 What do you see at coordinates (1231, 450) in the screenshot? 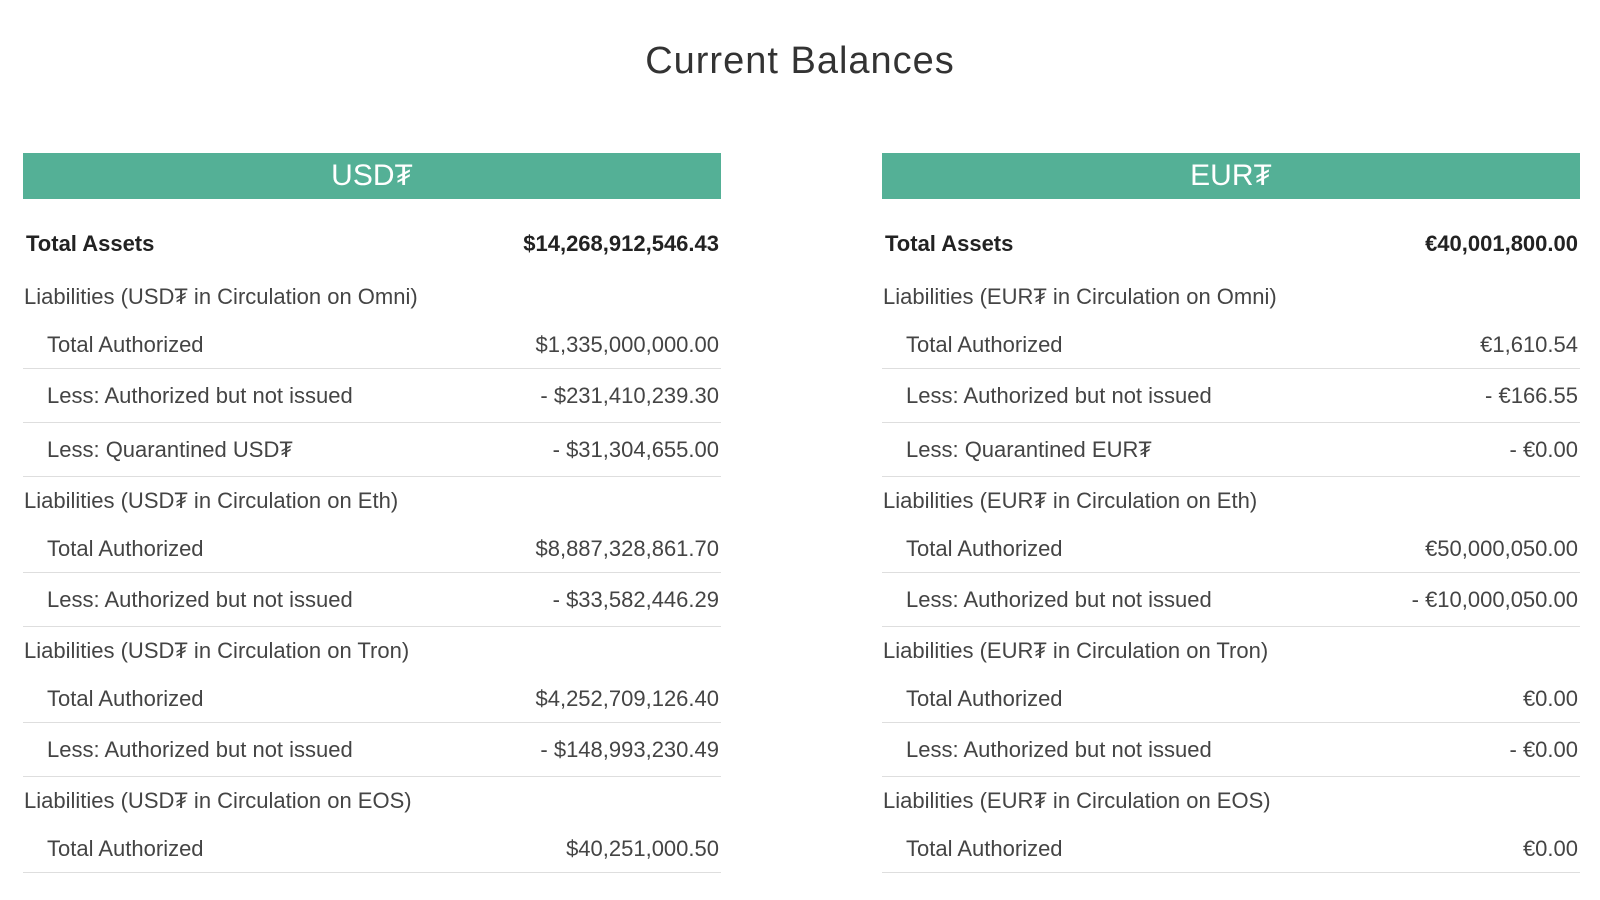
I see `table-row: Less: Quarantined EUR₮ - €0.00` at bounding box center [1231, 450].